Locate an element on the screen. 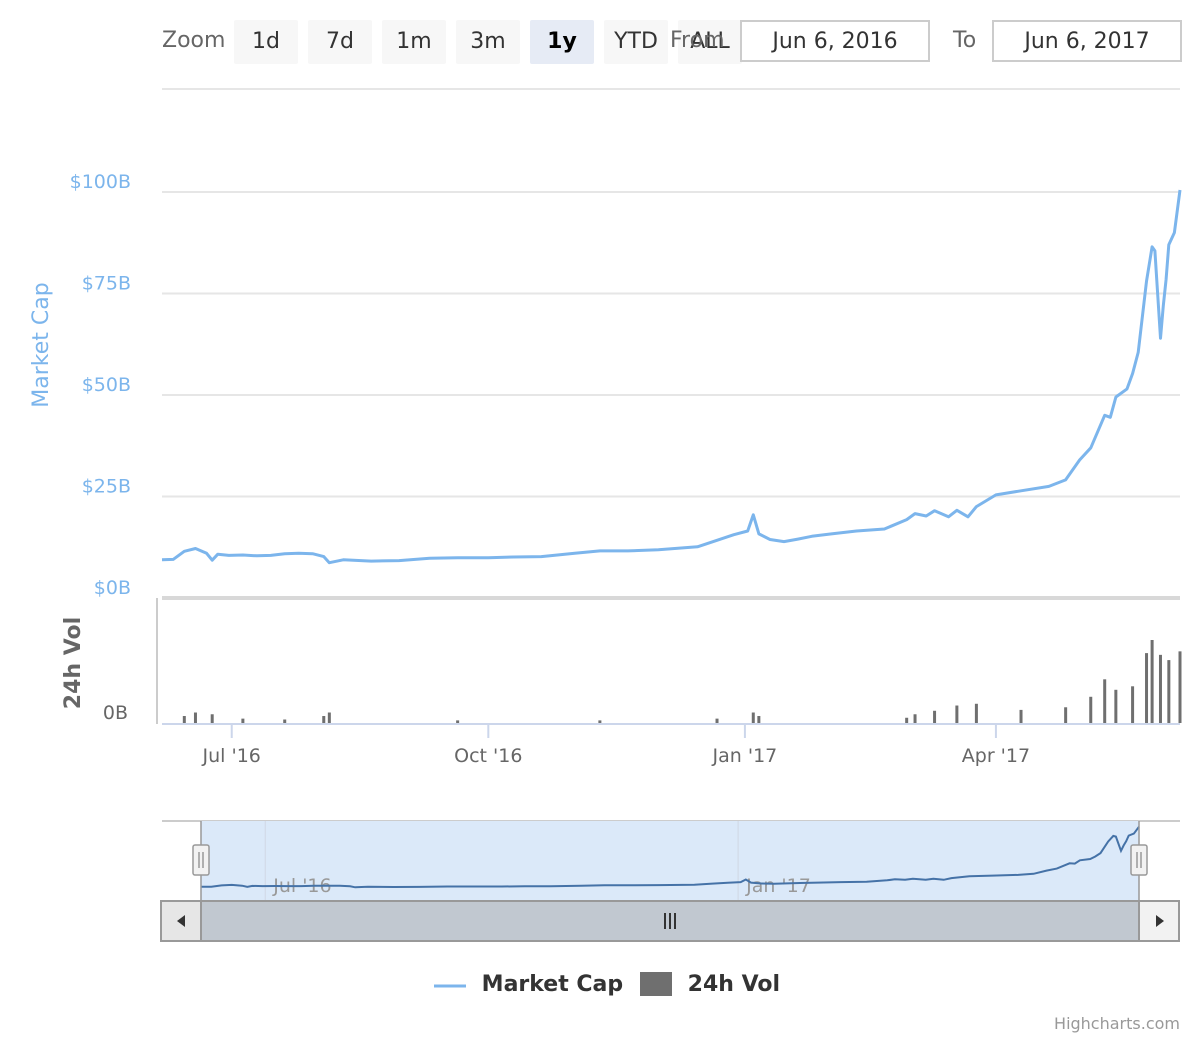  to-date-input: Jun 6, 2017 is located at coordinates (1087, 41).